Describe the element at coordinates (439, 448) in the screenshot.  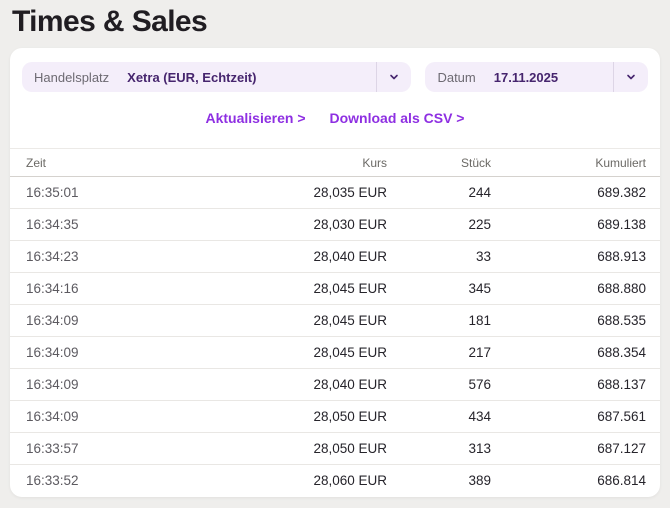
I see `cell-stueck: 313` at that location.